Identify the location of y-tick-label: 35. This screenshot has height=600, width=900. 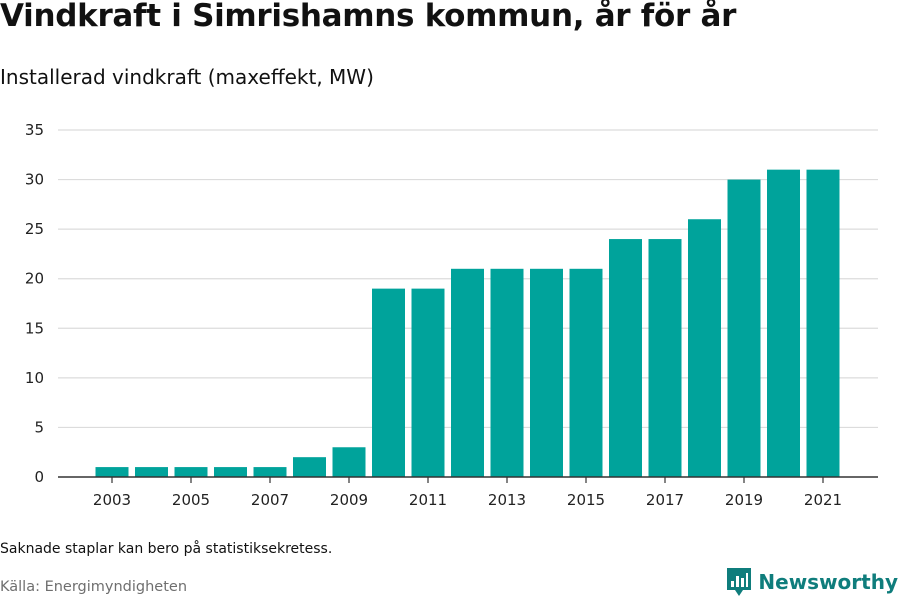
(34, 130).